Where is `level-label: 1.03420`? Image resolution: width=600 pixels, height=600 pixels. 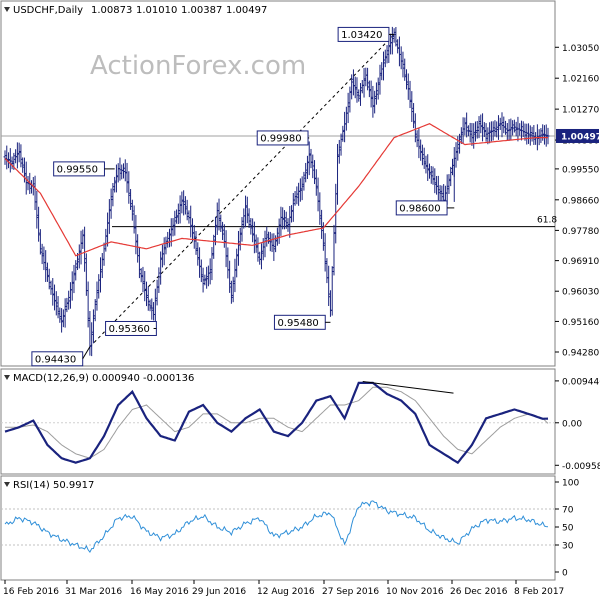
level-label: 1.03420 is located at coordinates (363, 34).